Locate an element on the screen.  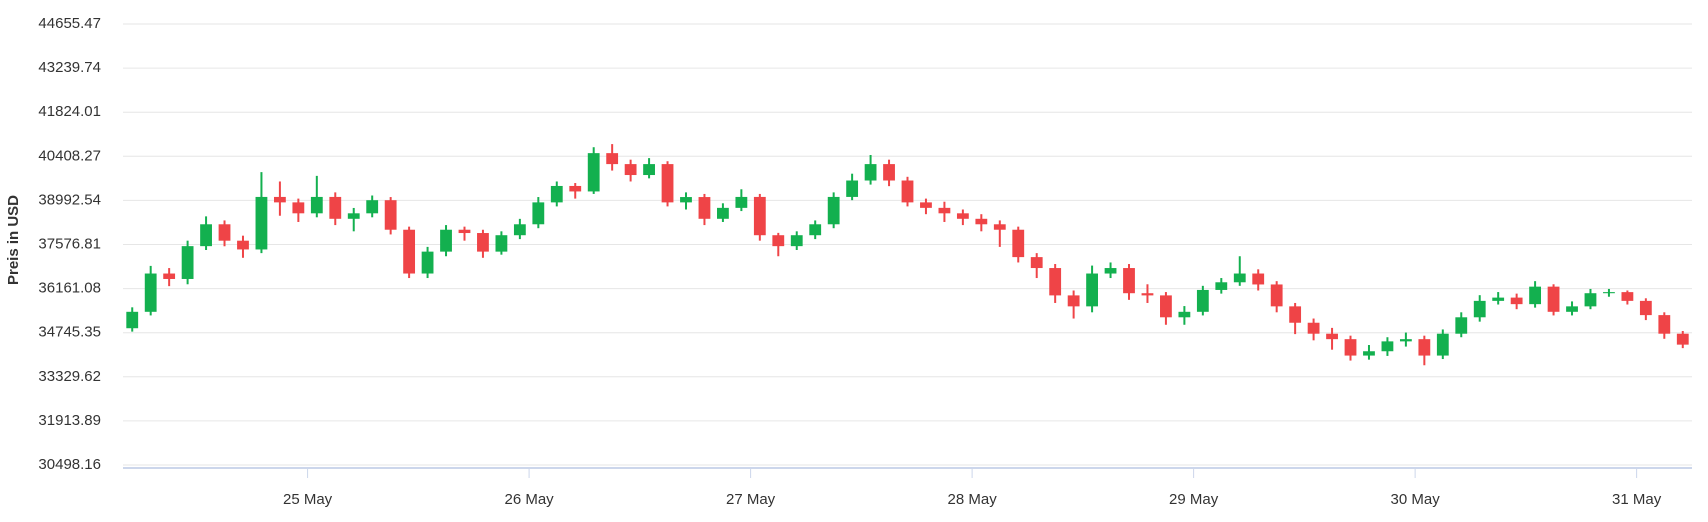
y-axis-title: Preis in USD is located at coordinates (13, 240).